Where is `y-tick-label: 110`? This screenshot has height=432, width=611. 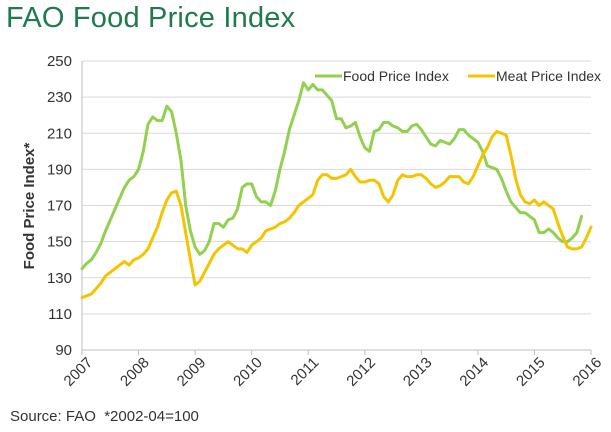
y-tick-label: 110 is located at coordinates (60, 314).